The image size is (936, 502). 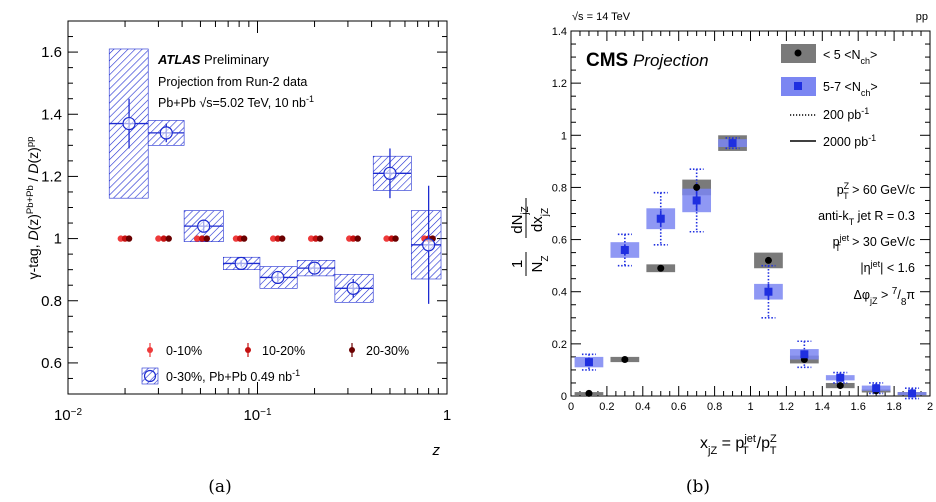 What do you see at coordinates (520, 220) in the screenshot?
I see `svg-text: dNjZ` at bounding box center [520, 220].